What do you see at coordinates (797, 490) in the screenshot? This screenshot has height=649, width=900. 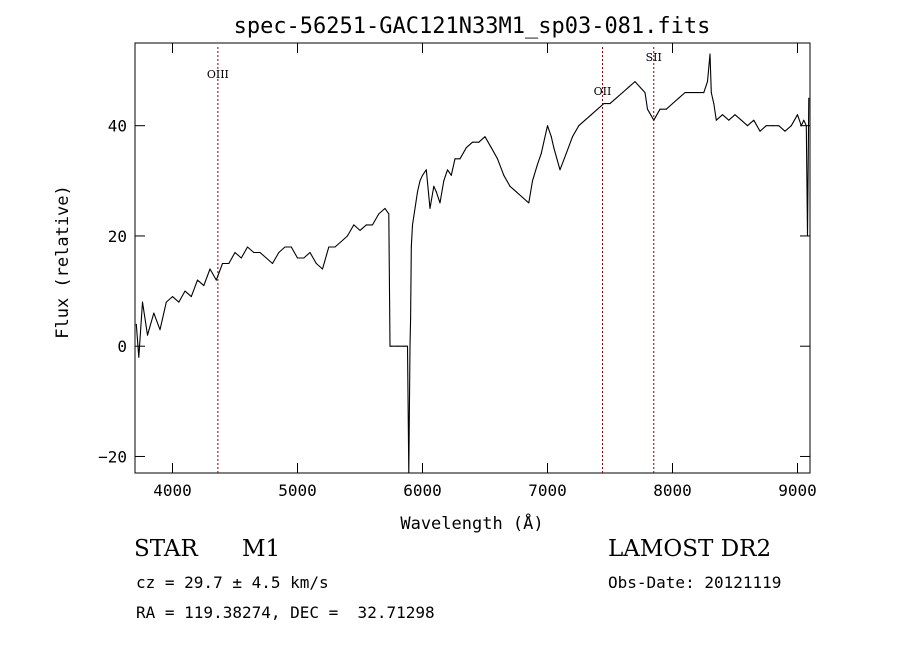 I see `x-tick-label-5: 9000` at bounding box center [797, 490].